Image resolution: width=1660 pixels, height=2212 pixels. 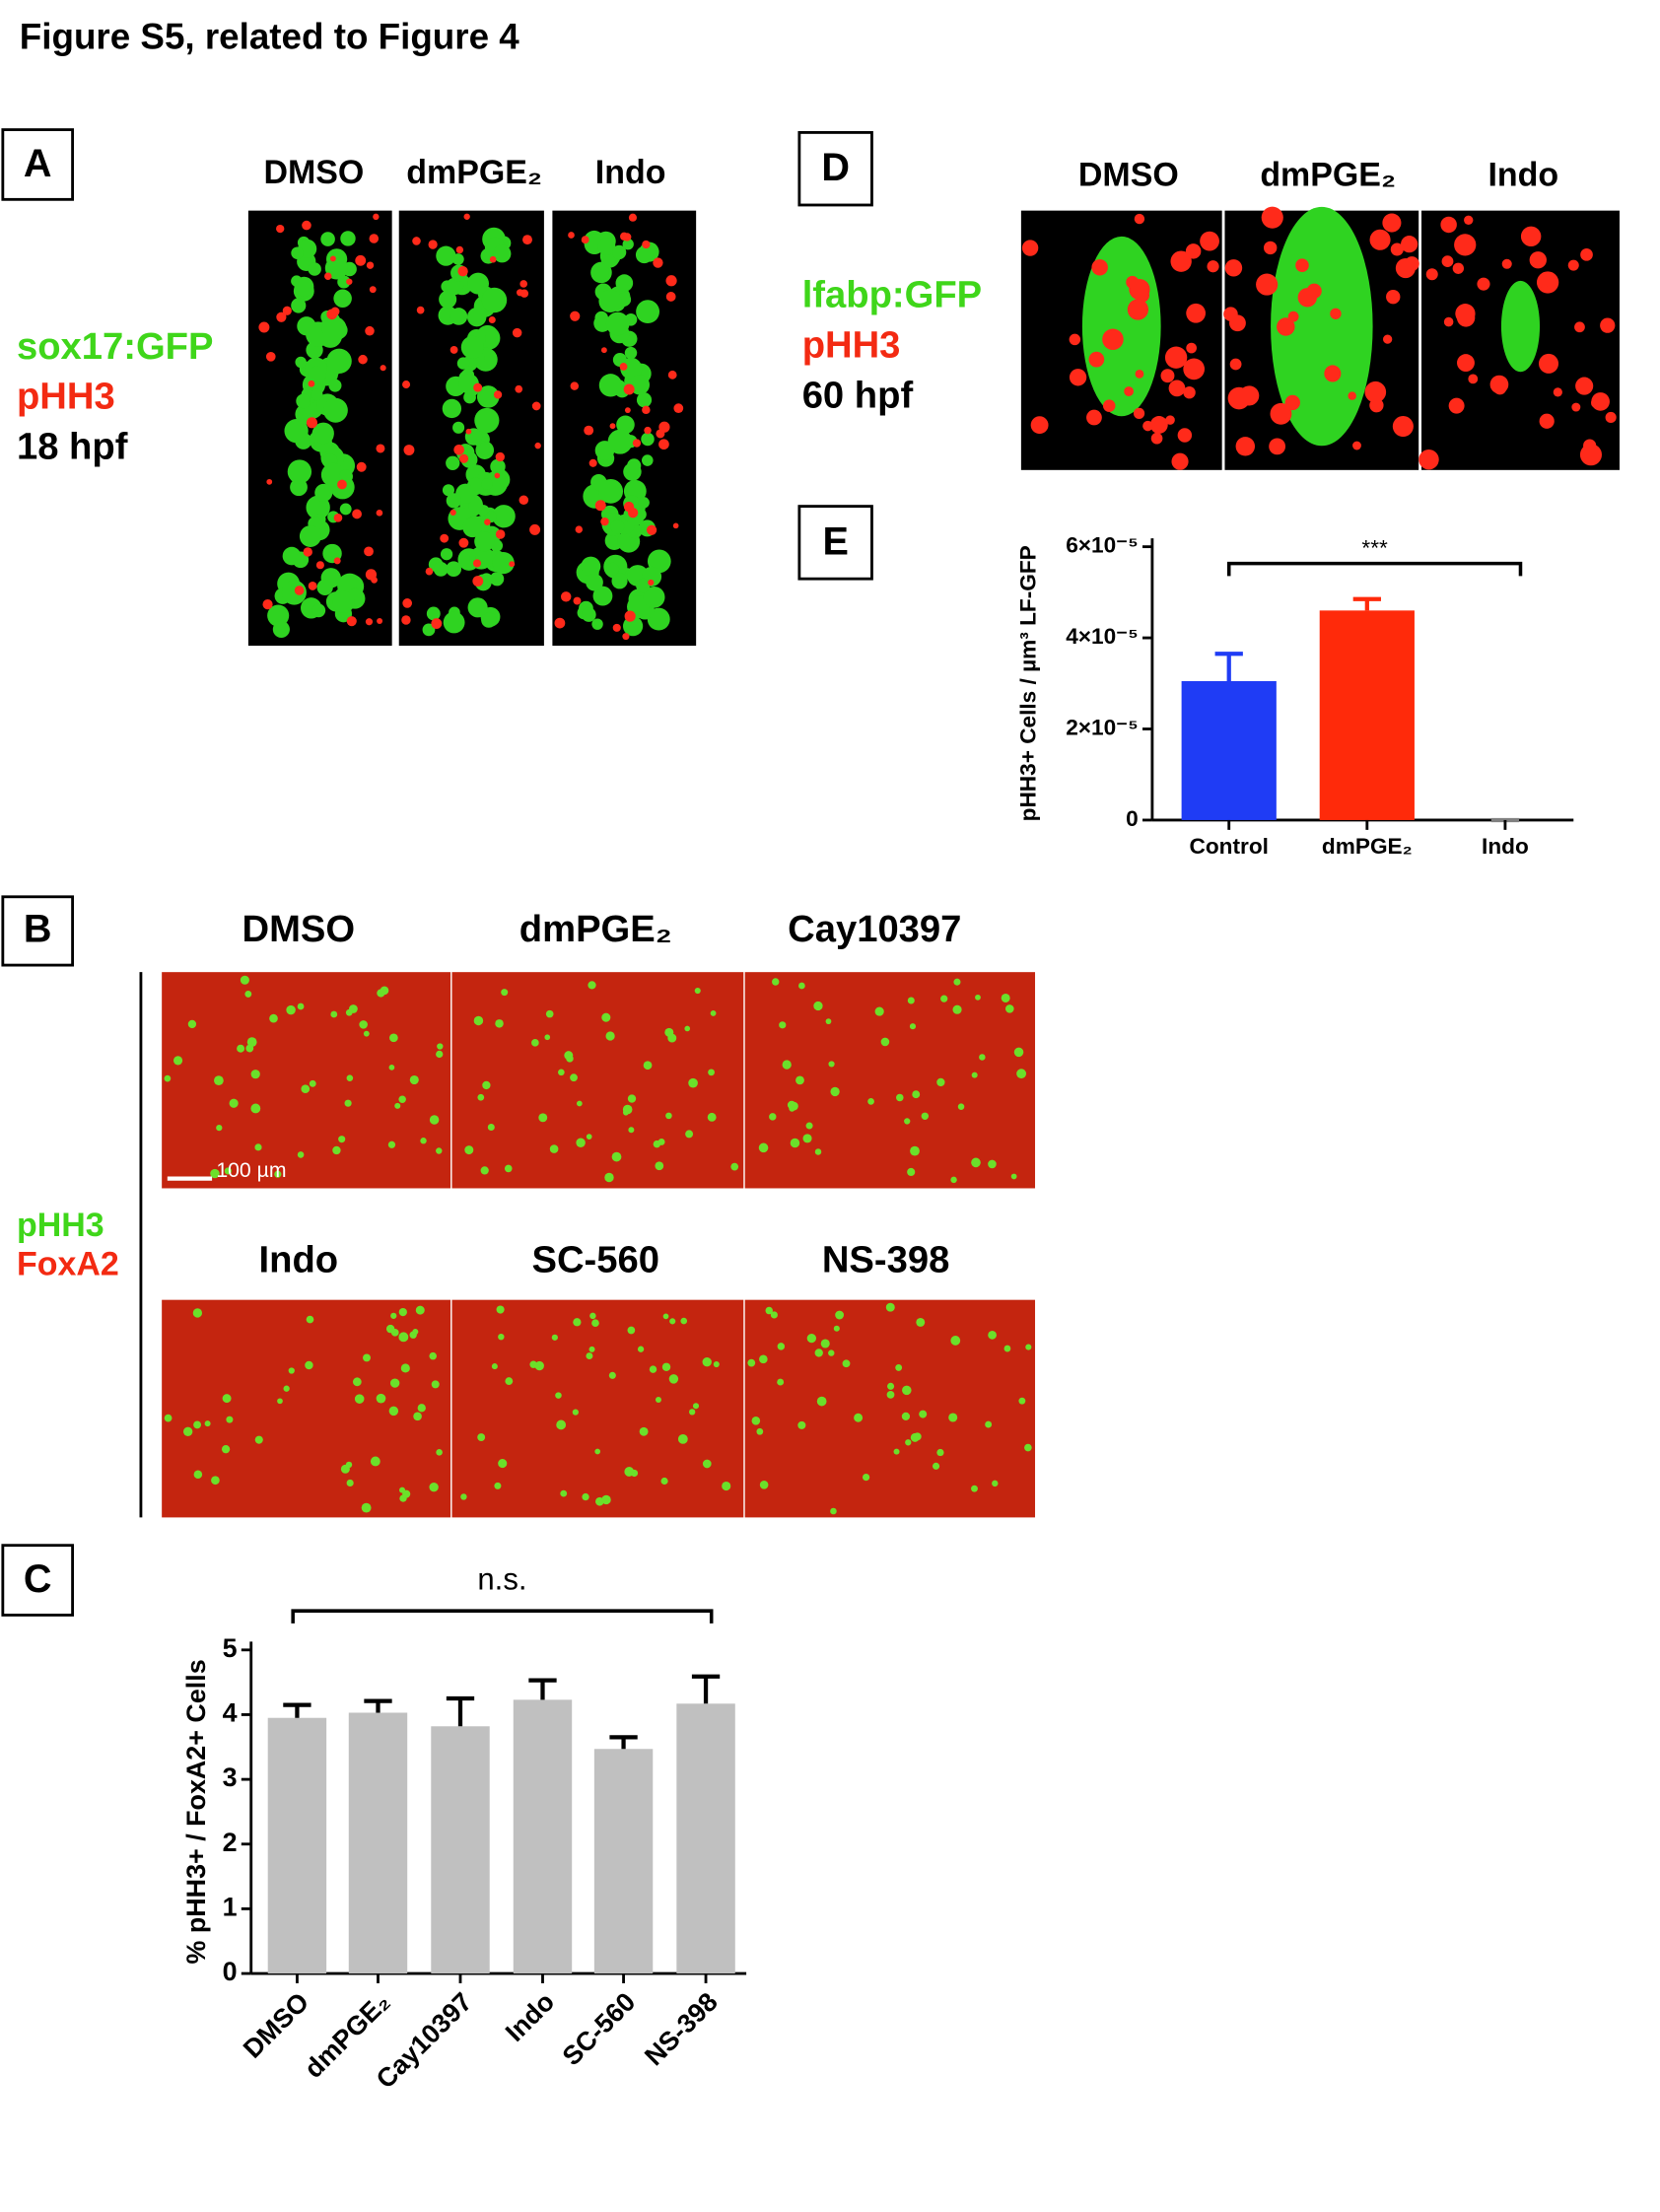 What do you see at coordinates (501, 1580) in the screenshot?
I see `significance-label: n.s.` at bounding box center [501, 1580].